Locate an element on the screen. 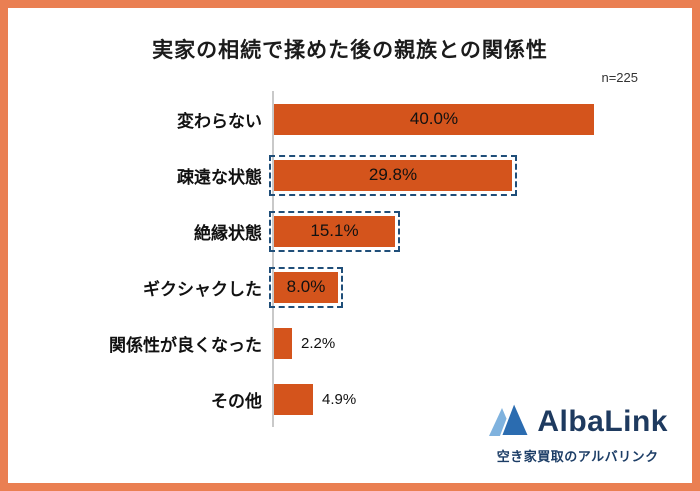 The width and height of the screenshot is (700, 491). brand-name: AlbaLink is located at coordinates (602, 421).